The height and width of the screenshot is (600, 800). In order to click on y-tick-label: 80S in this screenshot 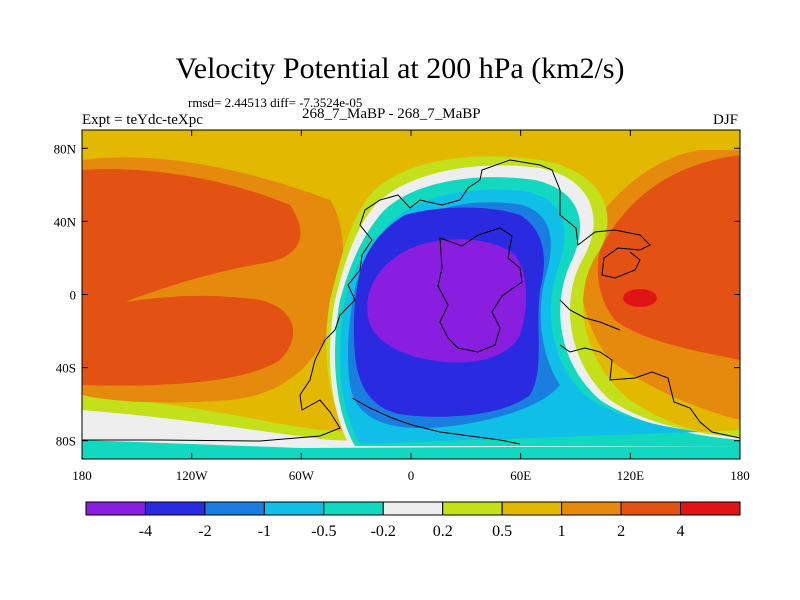, I will do `click(66, 441)`.